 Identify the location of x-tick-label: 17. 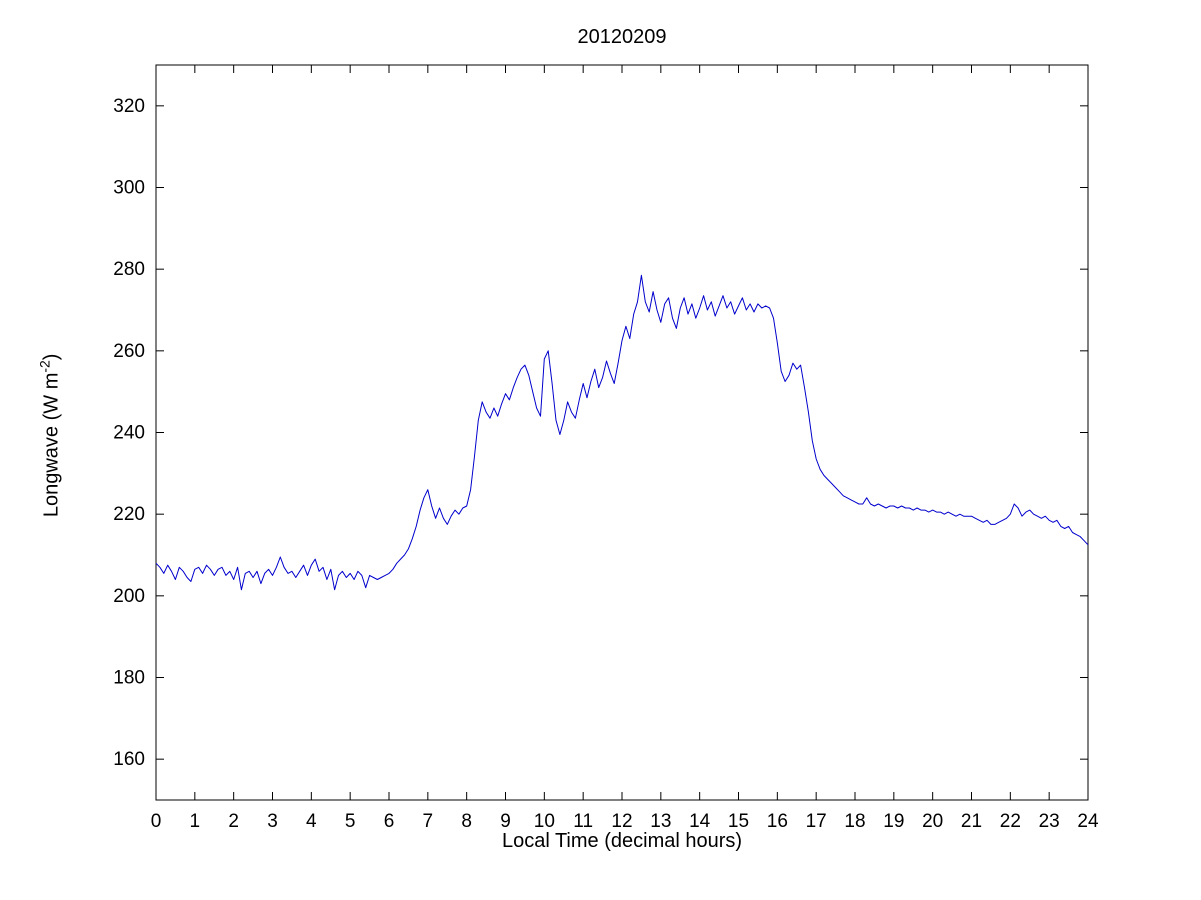
(816, 821).